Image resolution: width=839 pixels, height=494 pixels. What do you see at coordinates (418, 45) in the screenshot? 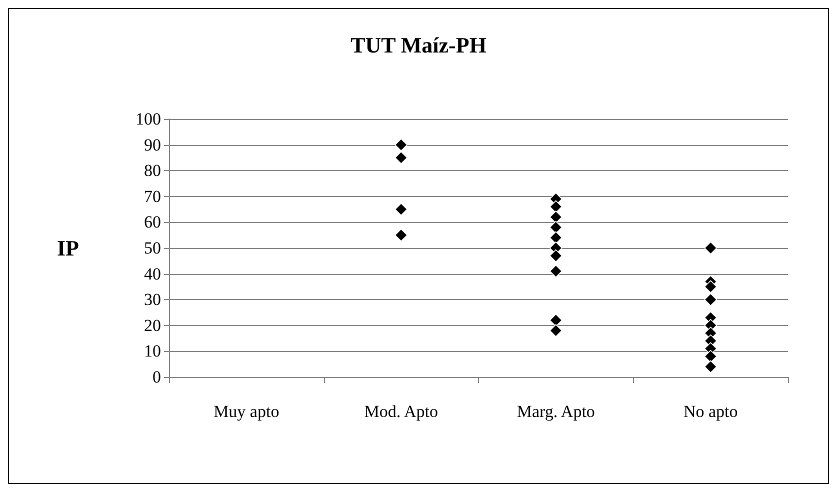
I see `chart-title: TUT Maíz-PH` at bounding box center [418, 45].